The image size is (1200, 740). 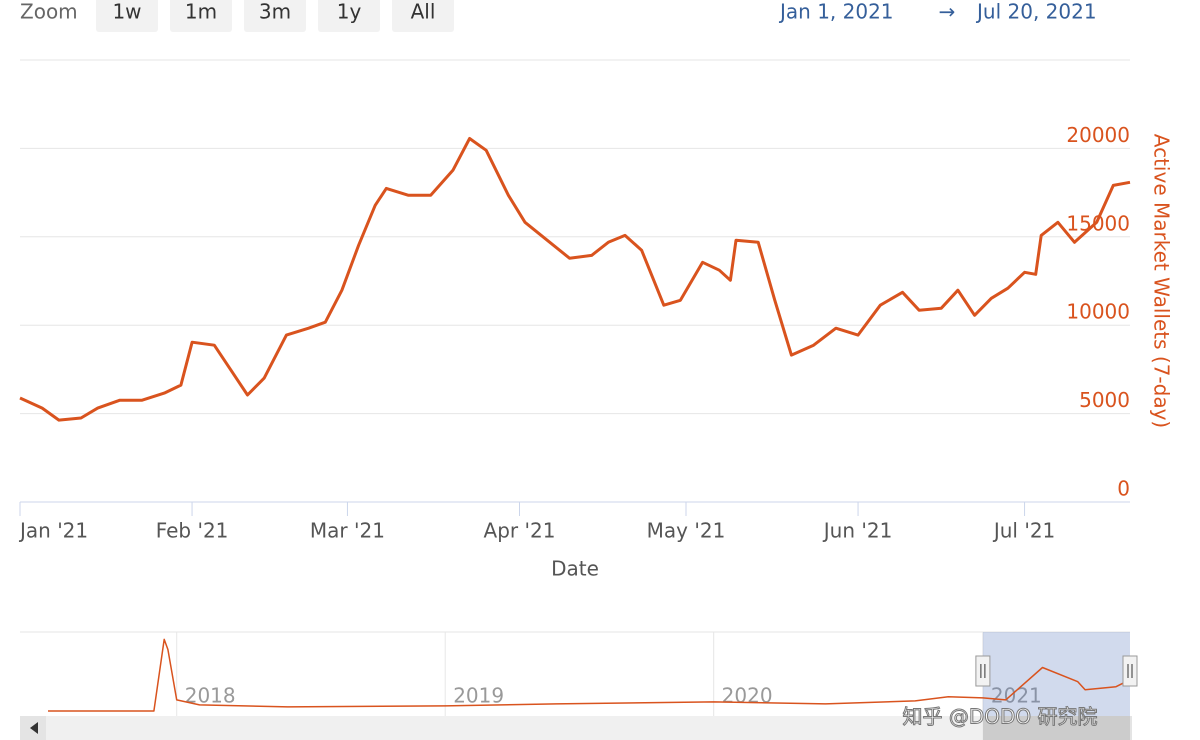 What do you see at coordinates (1123, 489) in the screenshot?
I see `y-tick-label: 0` at bounding box center [1123, 489].